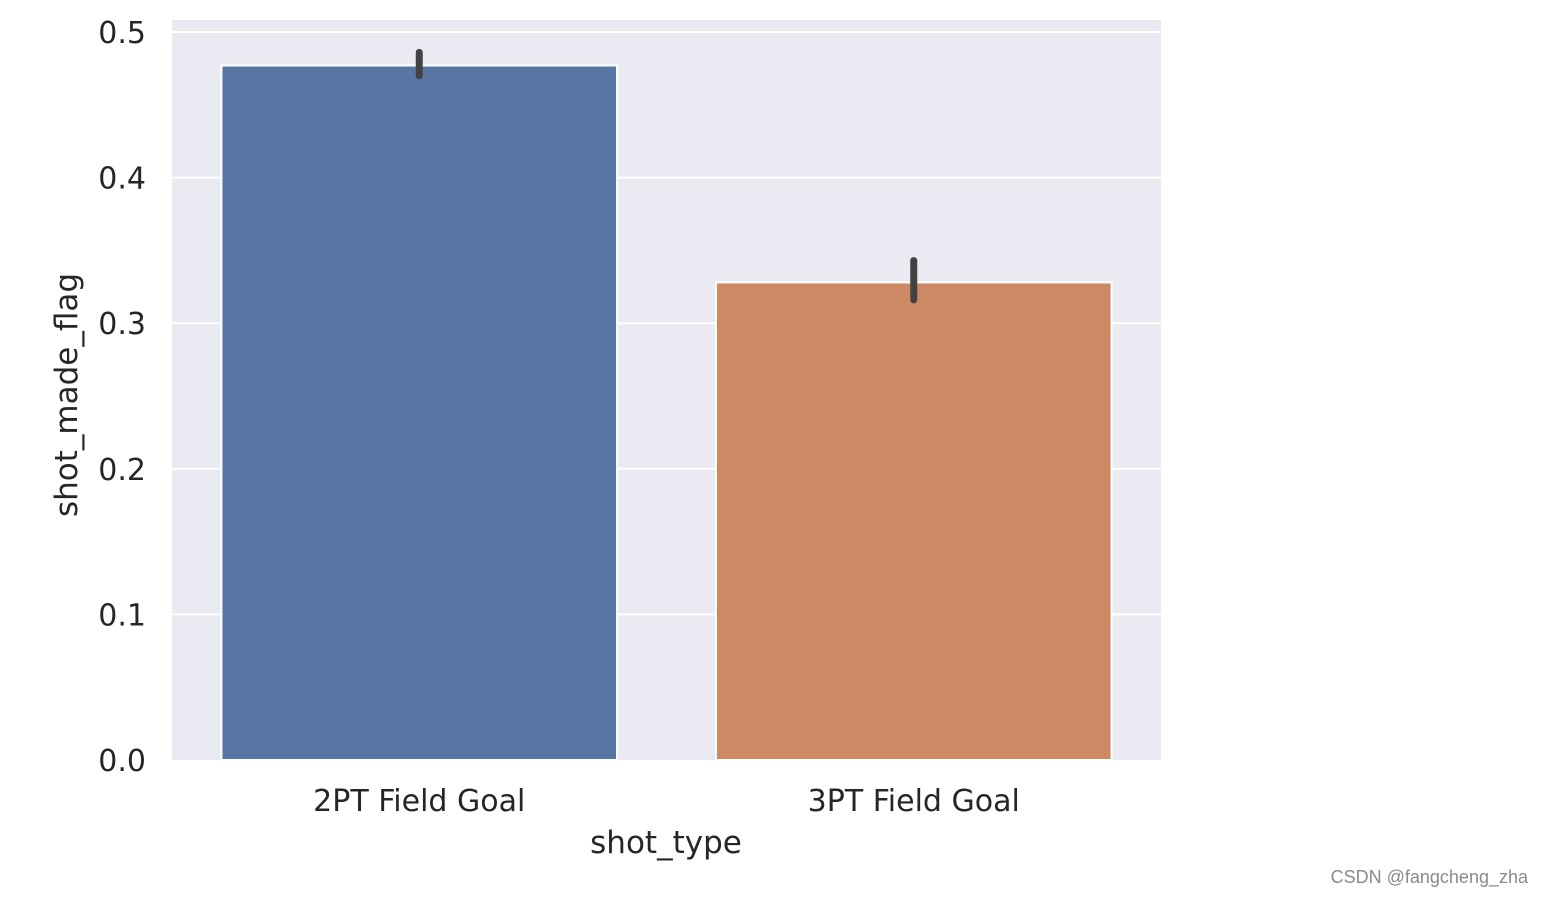  I want to click on y-tick-label: 0.5, so click(122, 33).